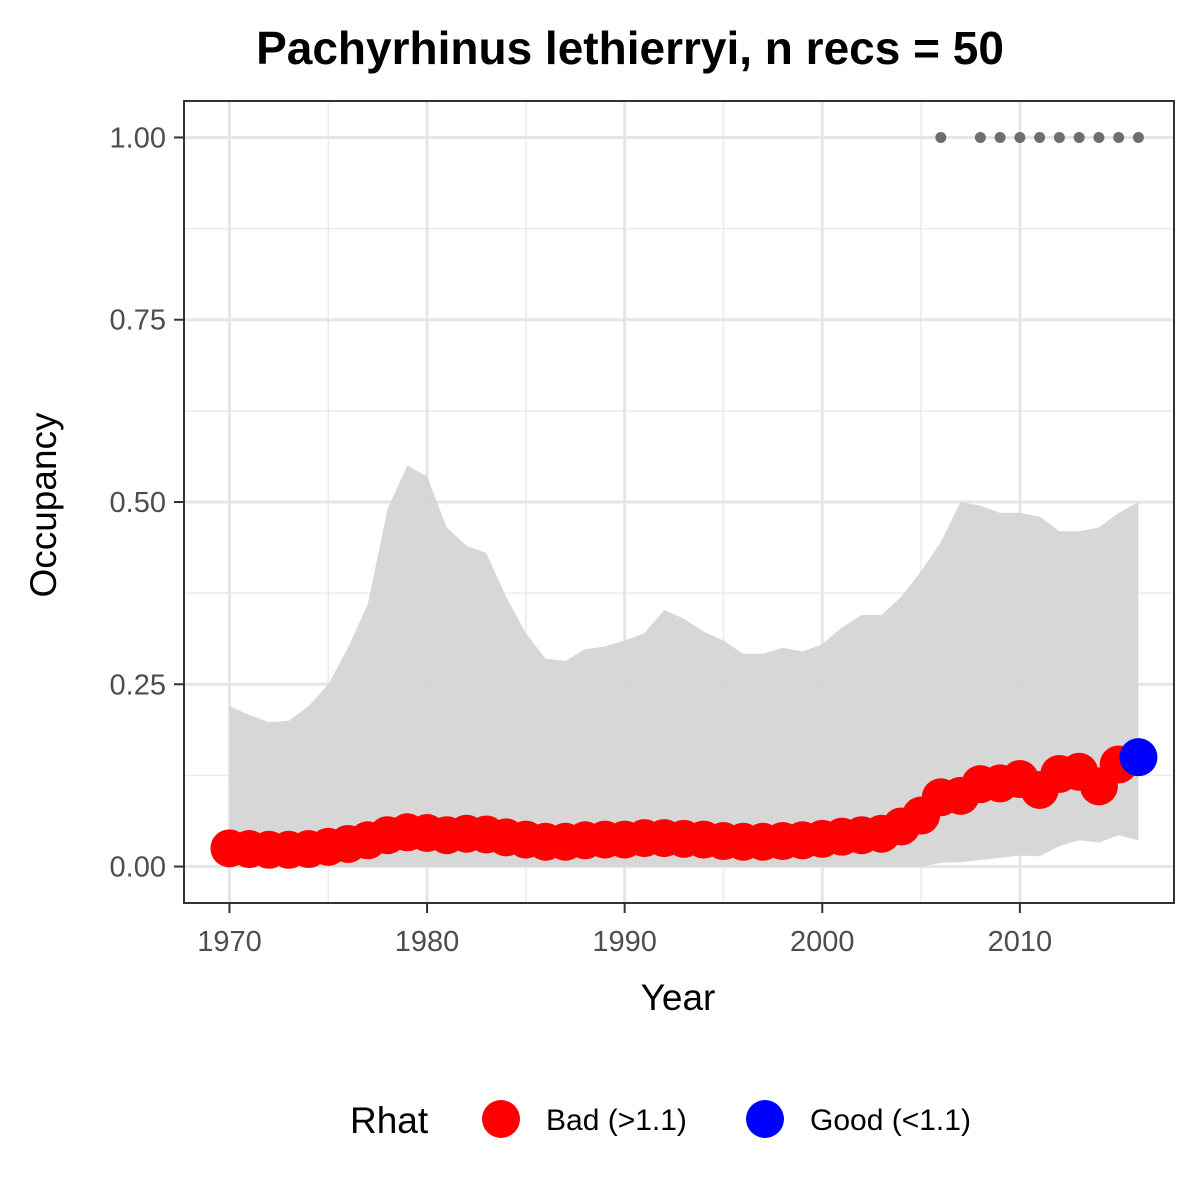  I want to click on chart-title: Pachyrhinus lethierryi, n recs = 50, so click(630, 48).